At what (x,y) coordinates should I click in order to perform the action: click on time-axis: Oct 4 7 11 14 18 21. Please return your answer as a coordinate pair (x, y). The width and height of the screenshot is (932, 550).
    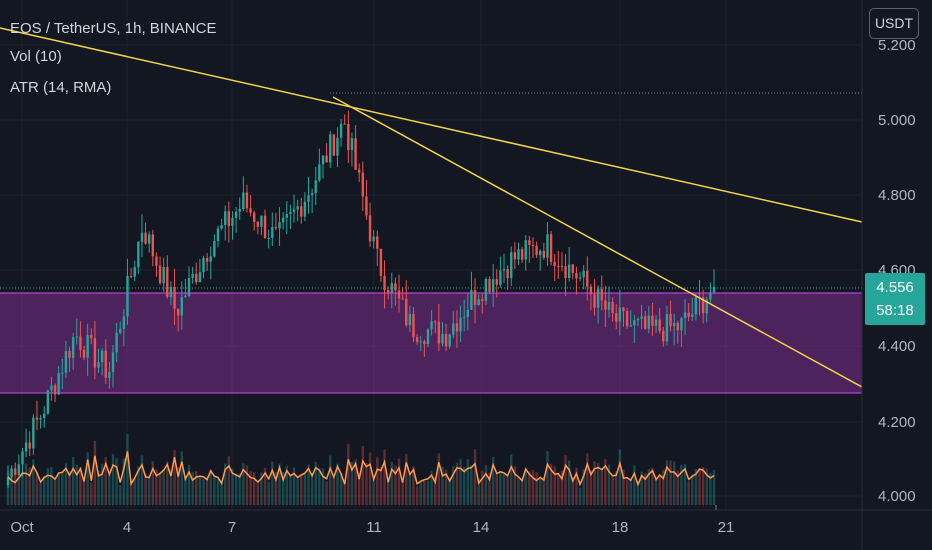
    Looking at the image, I should click on (372, 527).